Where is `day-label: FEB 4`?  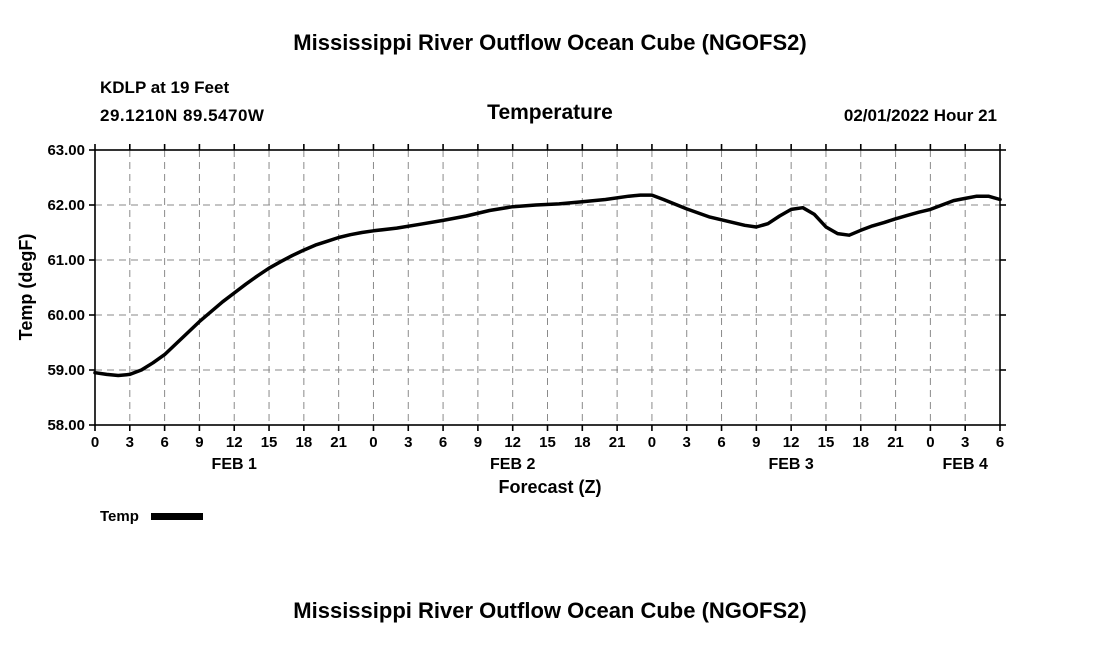
day-label: FEB 4 is located at coordinates (965, 464).